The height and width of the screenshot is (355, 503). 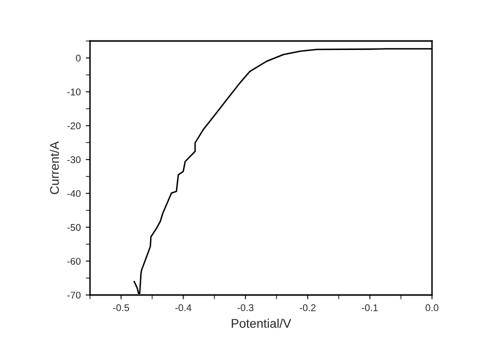 What do you see at coordinates (262, 323) in the screenshot?
I see `x-axis-title: Potential/V` at bounding box center [262, 323].